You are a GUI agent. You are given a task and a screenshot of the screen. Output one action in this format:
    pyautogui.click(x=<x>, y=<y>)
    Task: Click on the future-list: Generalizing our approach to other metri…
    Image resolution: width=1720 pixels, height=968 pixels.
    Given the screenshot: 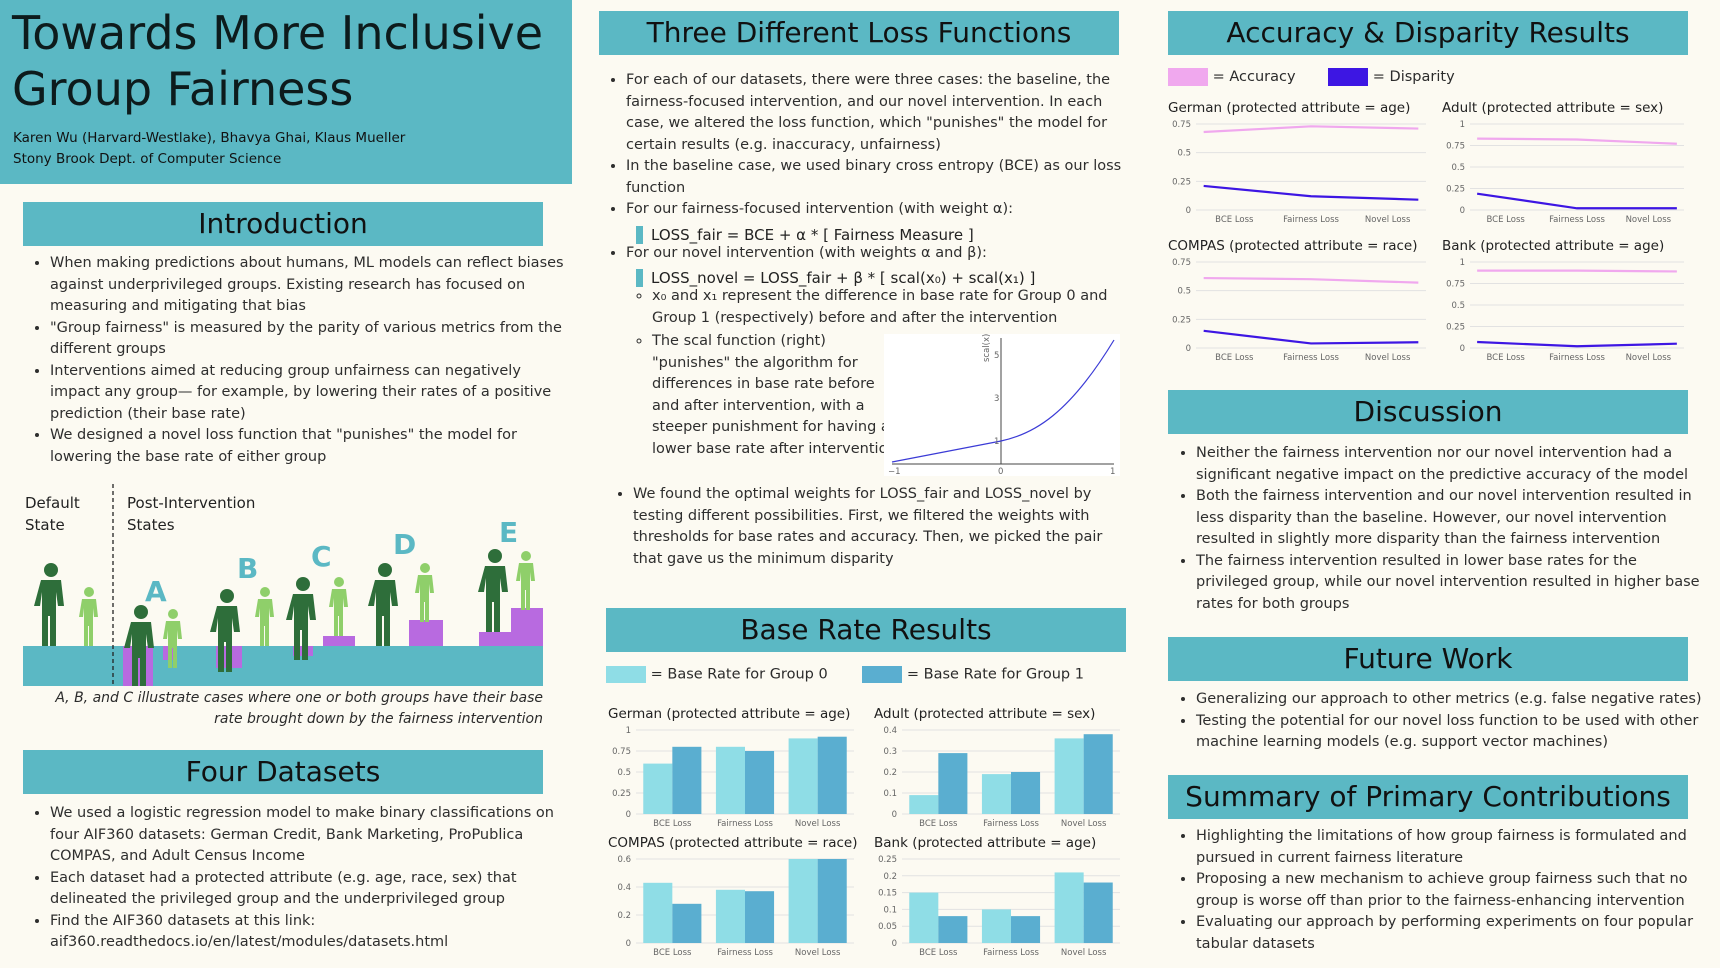 What is the action you would take?
    pyautogui.click(x=1441, y=721)
    